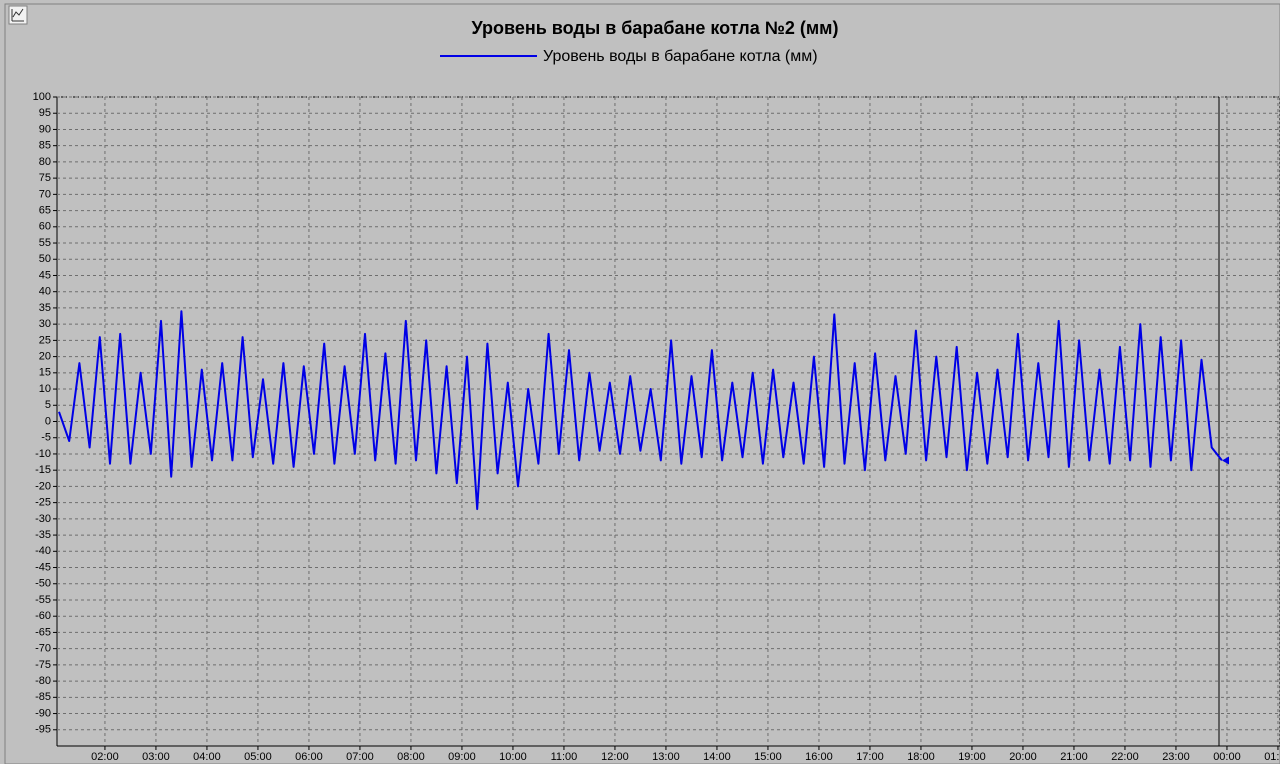 The height and width of the screenshot is (764, 1280). I want to click on x-tick-label: 14:00, so click(717, 757).